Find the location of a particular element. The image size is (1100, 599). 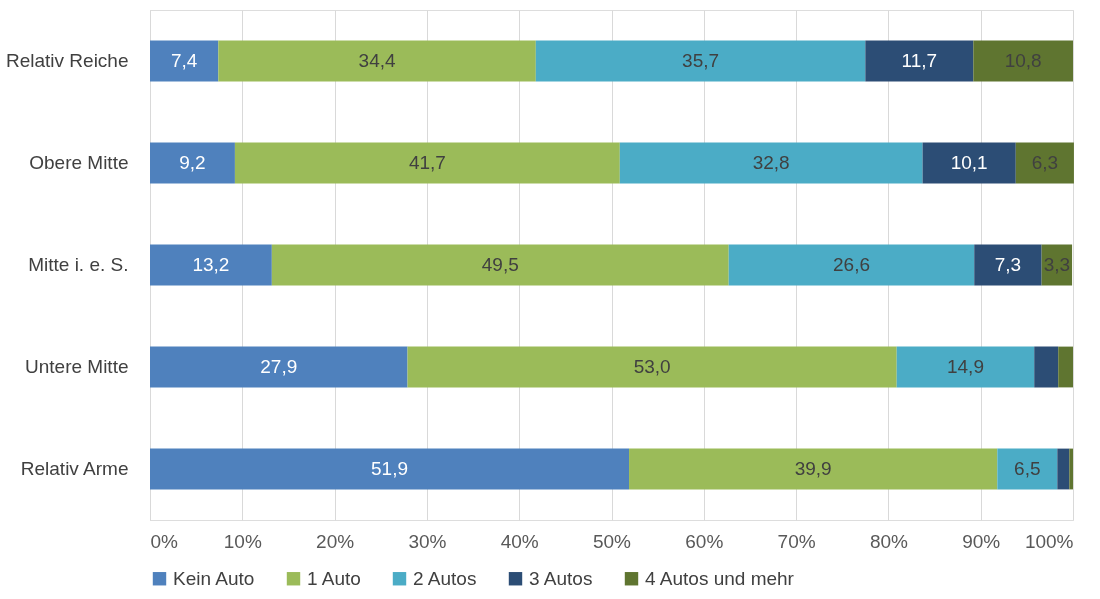

data-label: 13,2 is located at coordinates (211, 264).